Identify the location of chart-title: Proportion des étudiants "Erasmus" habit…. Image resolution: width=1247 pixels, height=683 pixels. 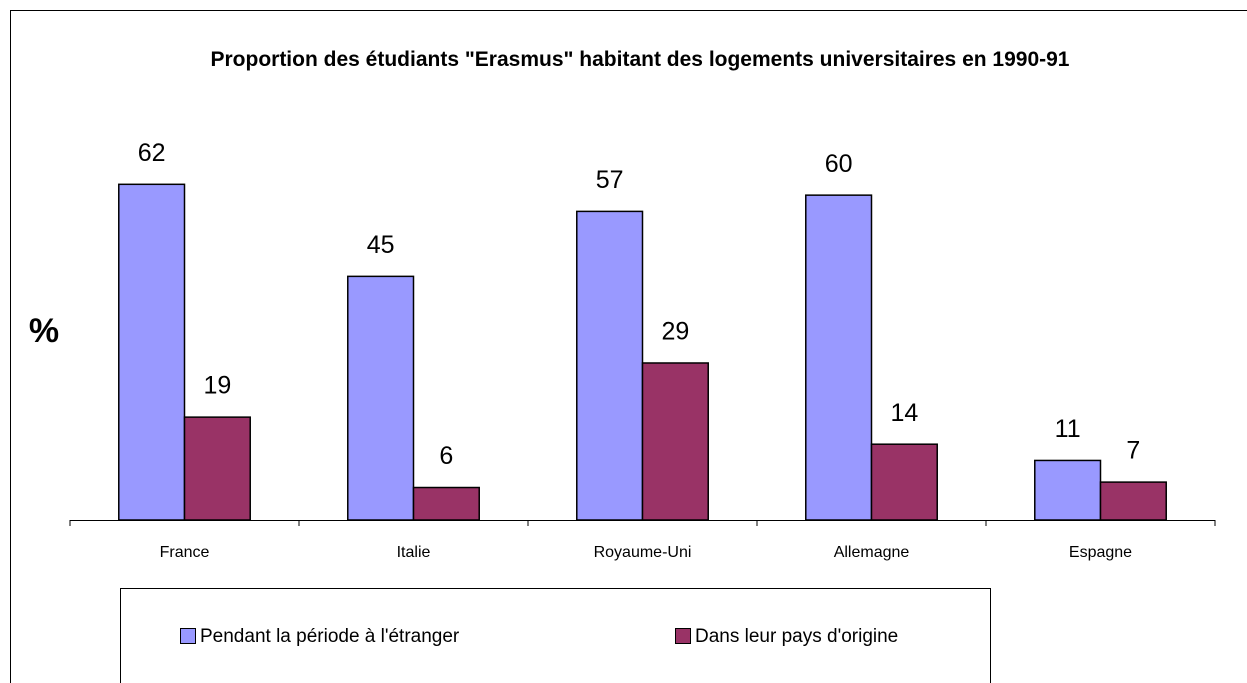
(640, 59).